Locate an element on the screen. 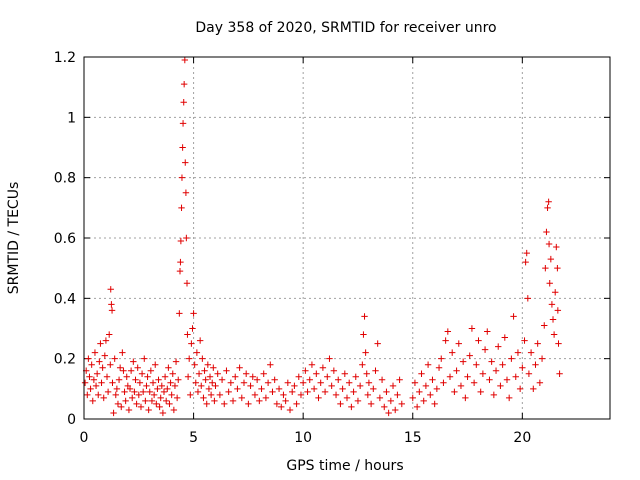  y-tick-label: 0.6 is located at coordinates (65, 239).